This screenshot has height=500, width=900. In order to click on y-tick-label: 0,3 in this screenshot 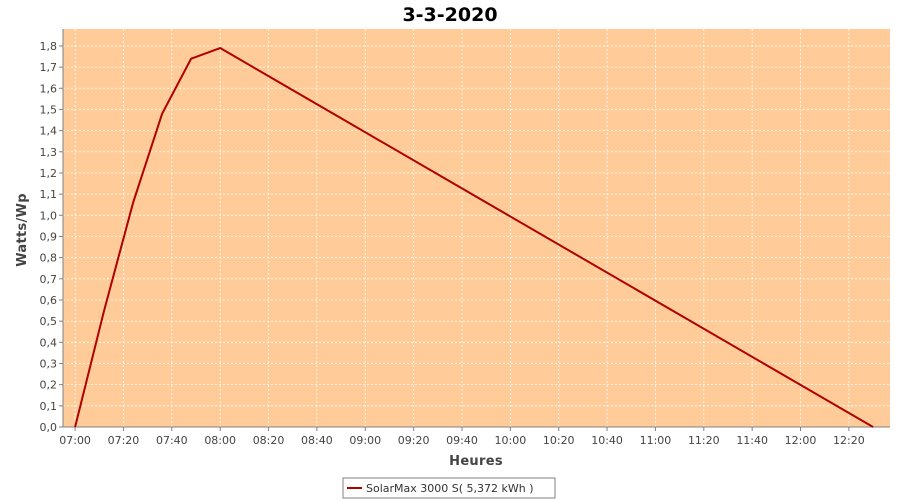, I will do `click(49, 363)`.